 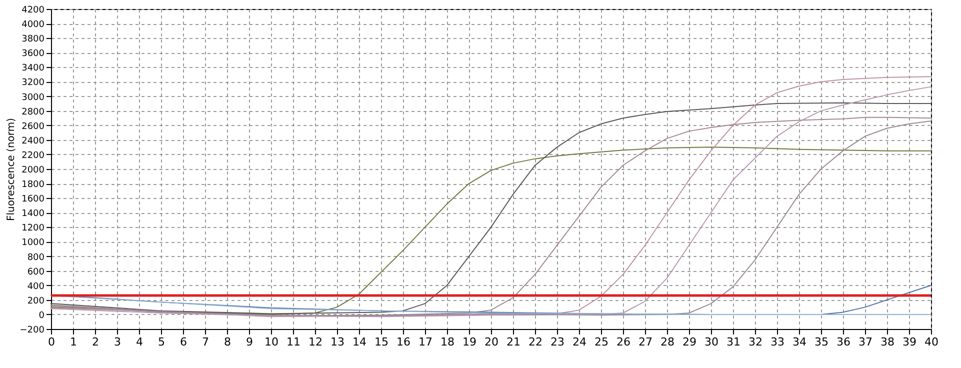 I want to click on x-tick-label: 30, so click(x=711, y=342).